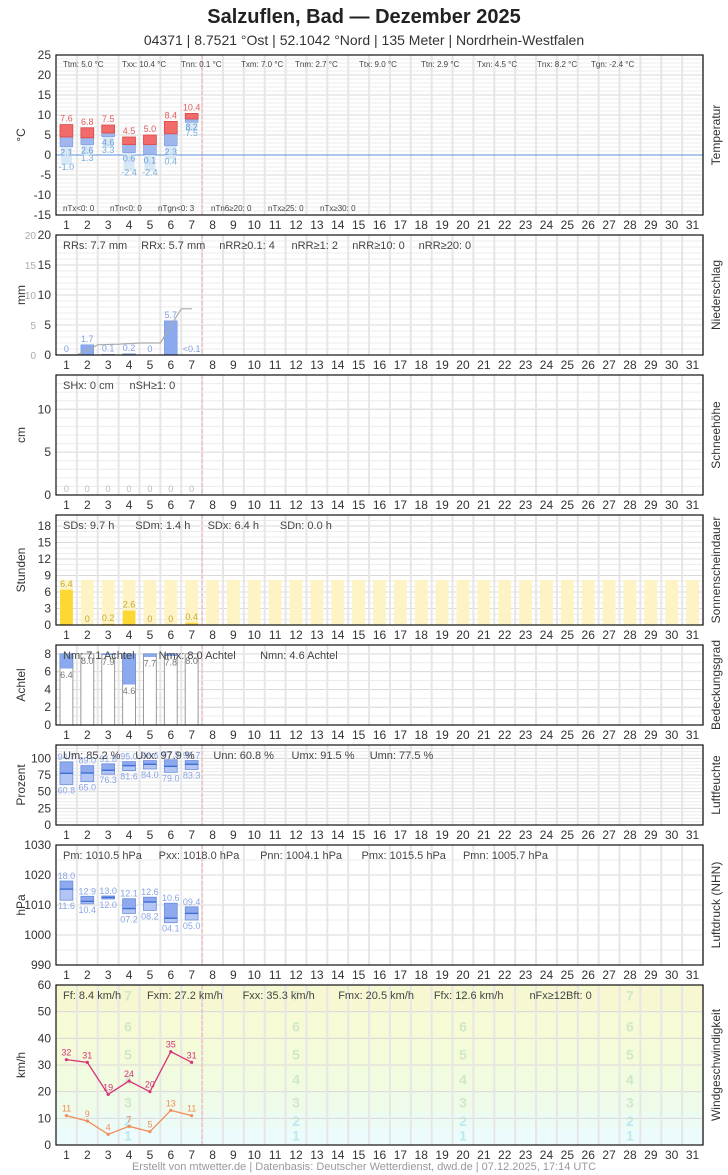 The width and height of the screenshot is (728, 1175). I want to click on x-tick-label: 28, so click(630, 835).